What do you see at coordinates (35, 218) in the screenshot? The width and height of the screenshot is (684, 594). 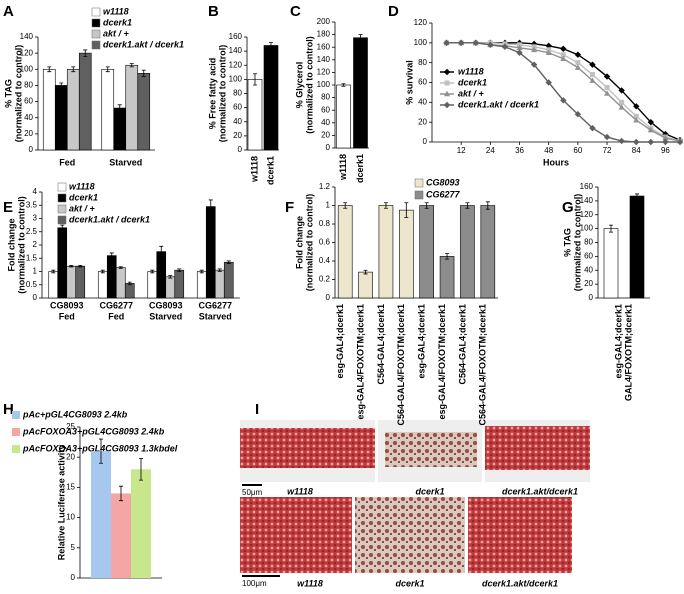 I see `y-tick-label: 3` at bounding box center [35, 218].